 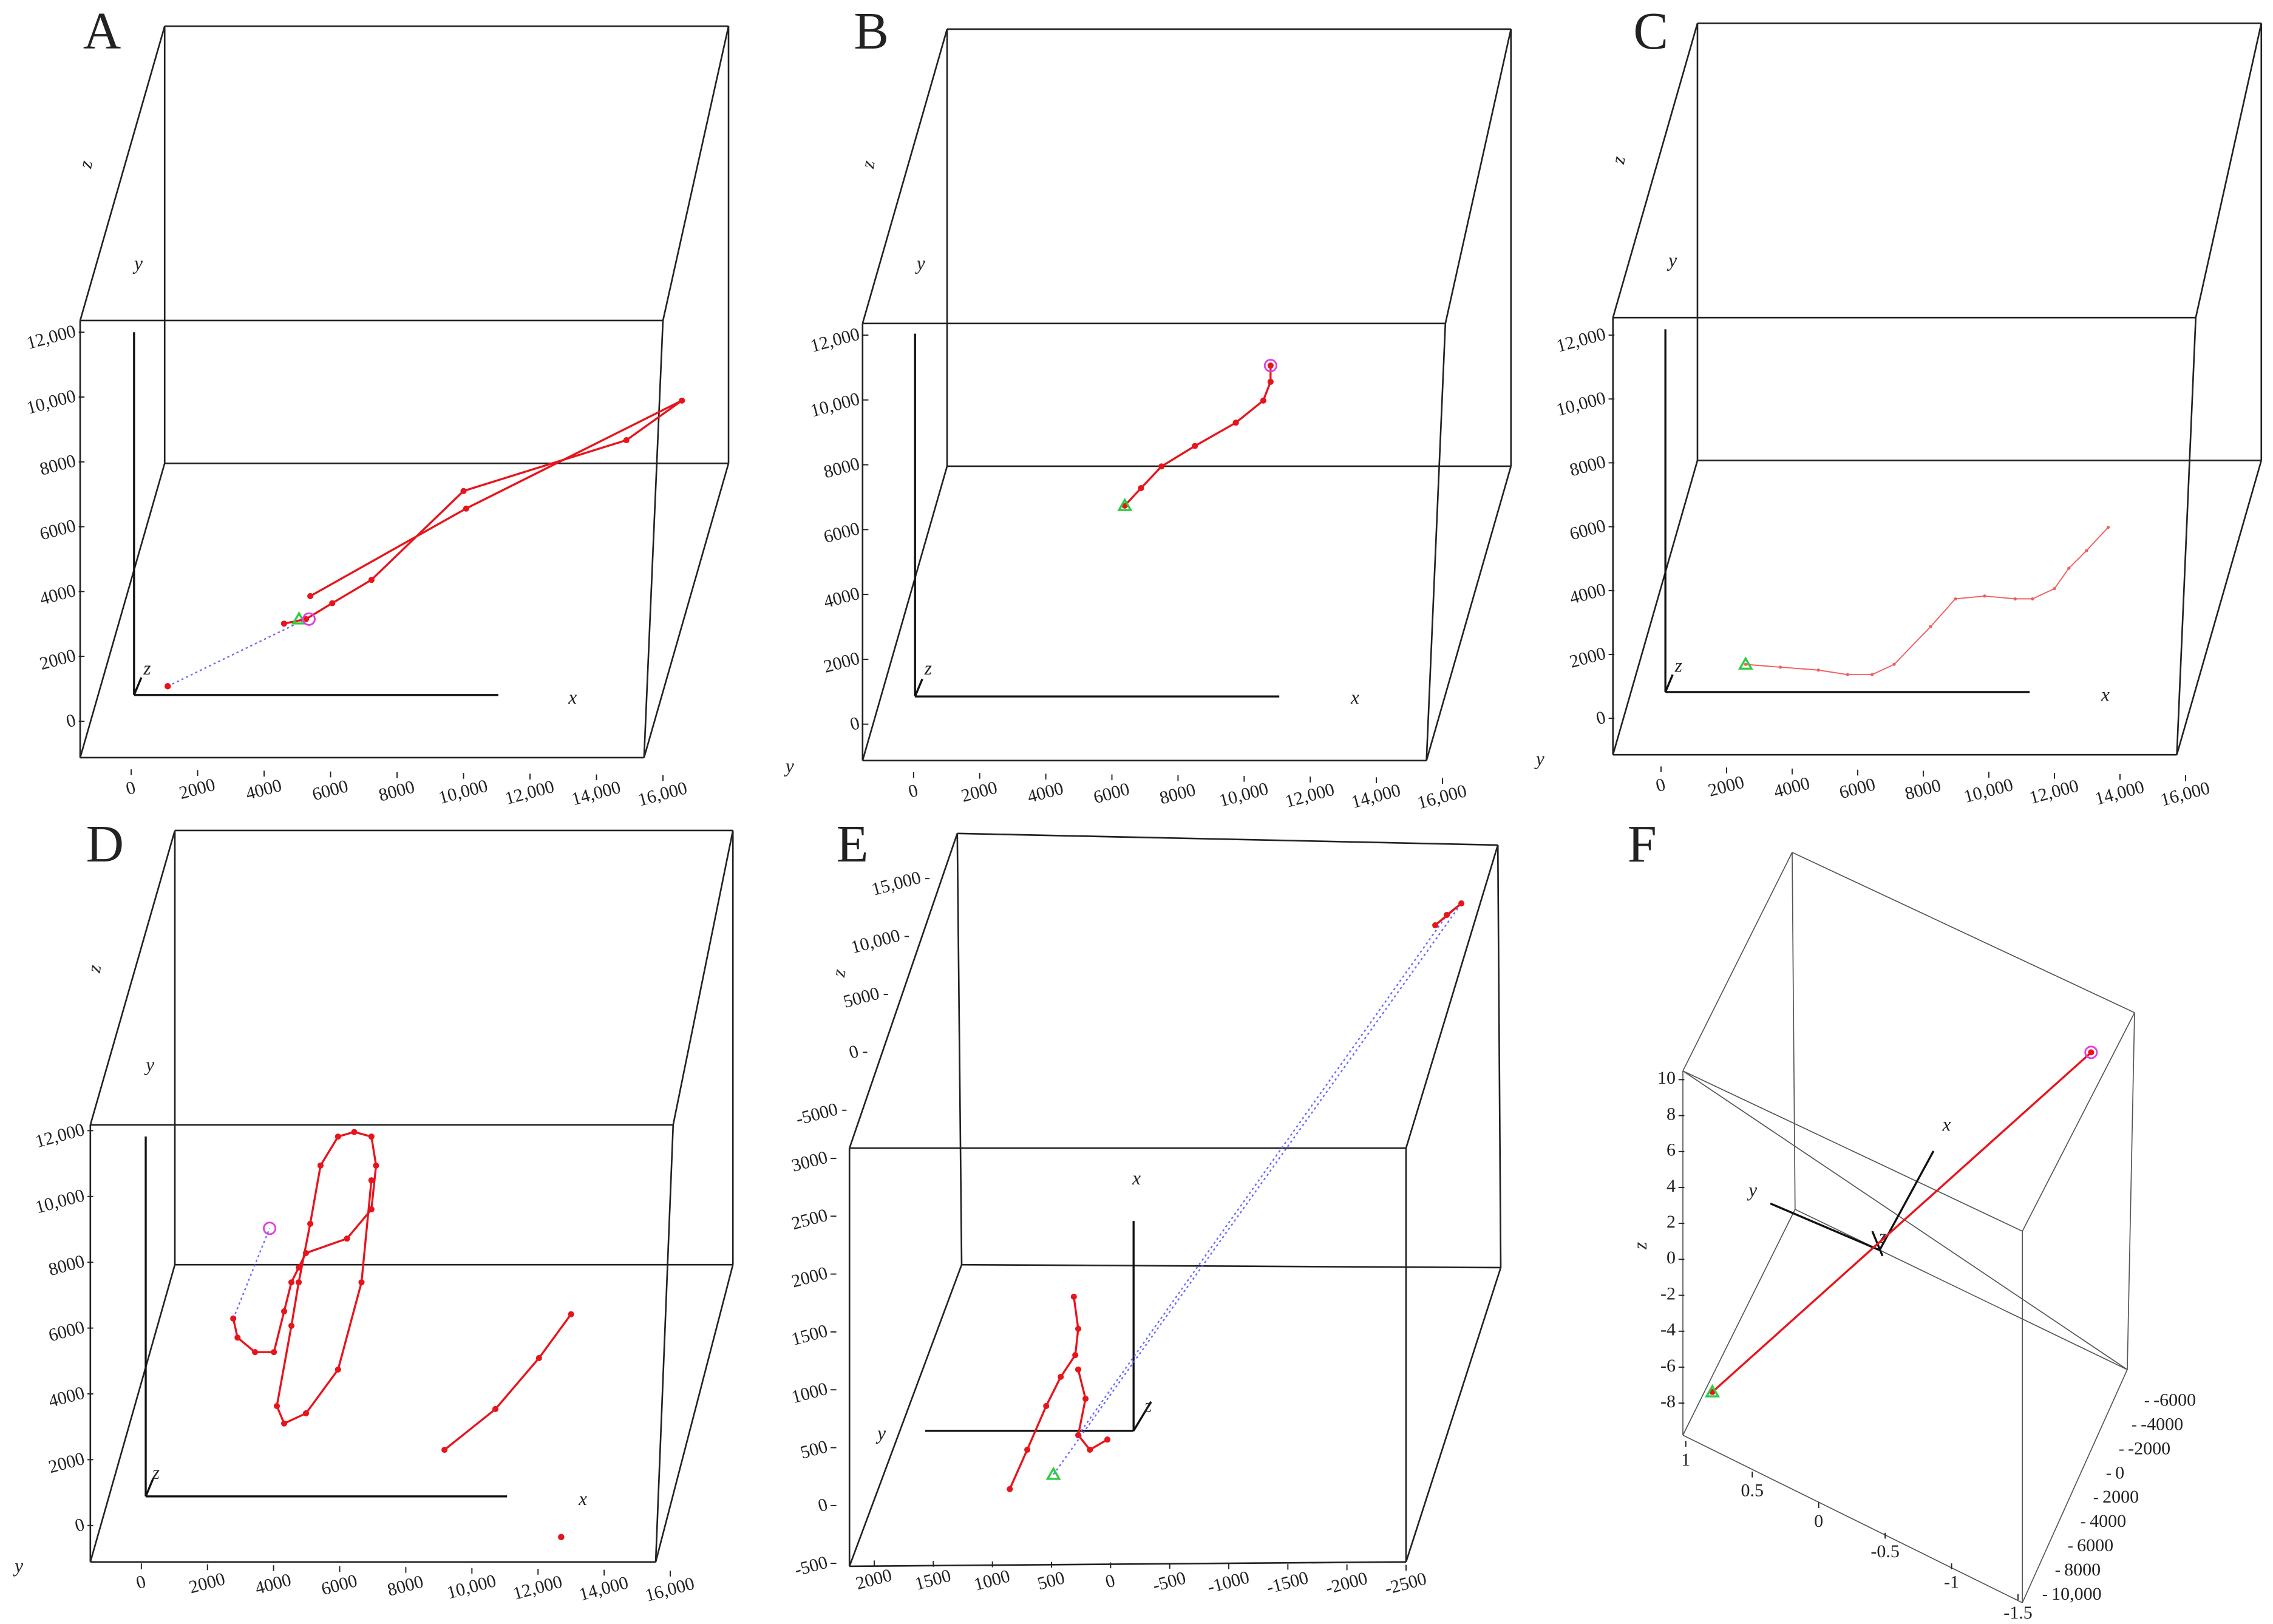 I want to click on y-tick-label: 1500, so click(x=809, y=1334).